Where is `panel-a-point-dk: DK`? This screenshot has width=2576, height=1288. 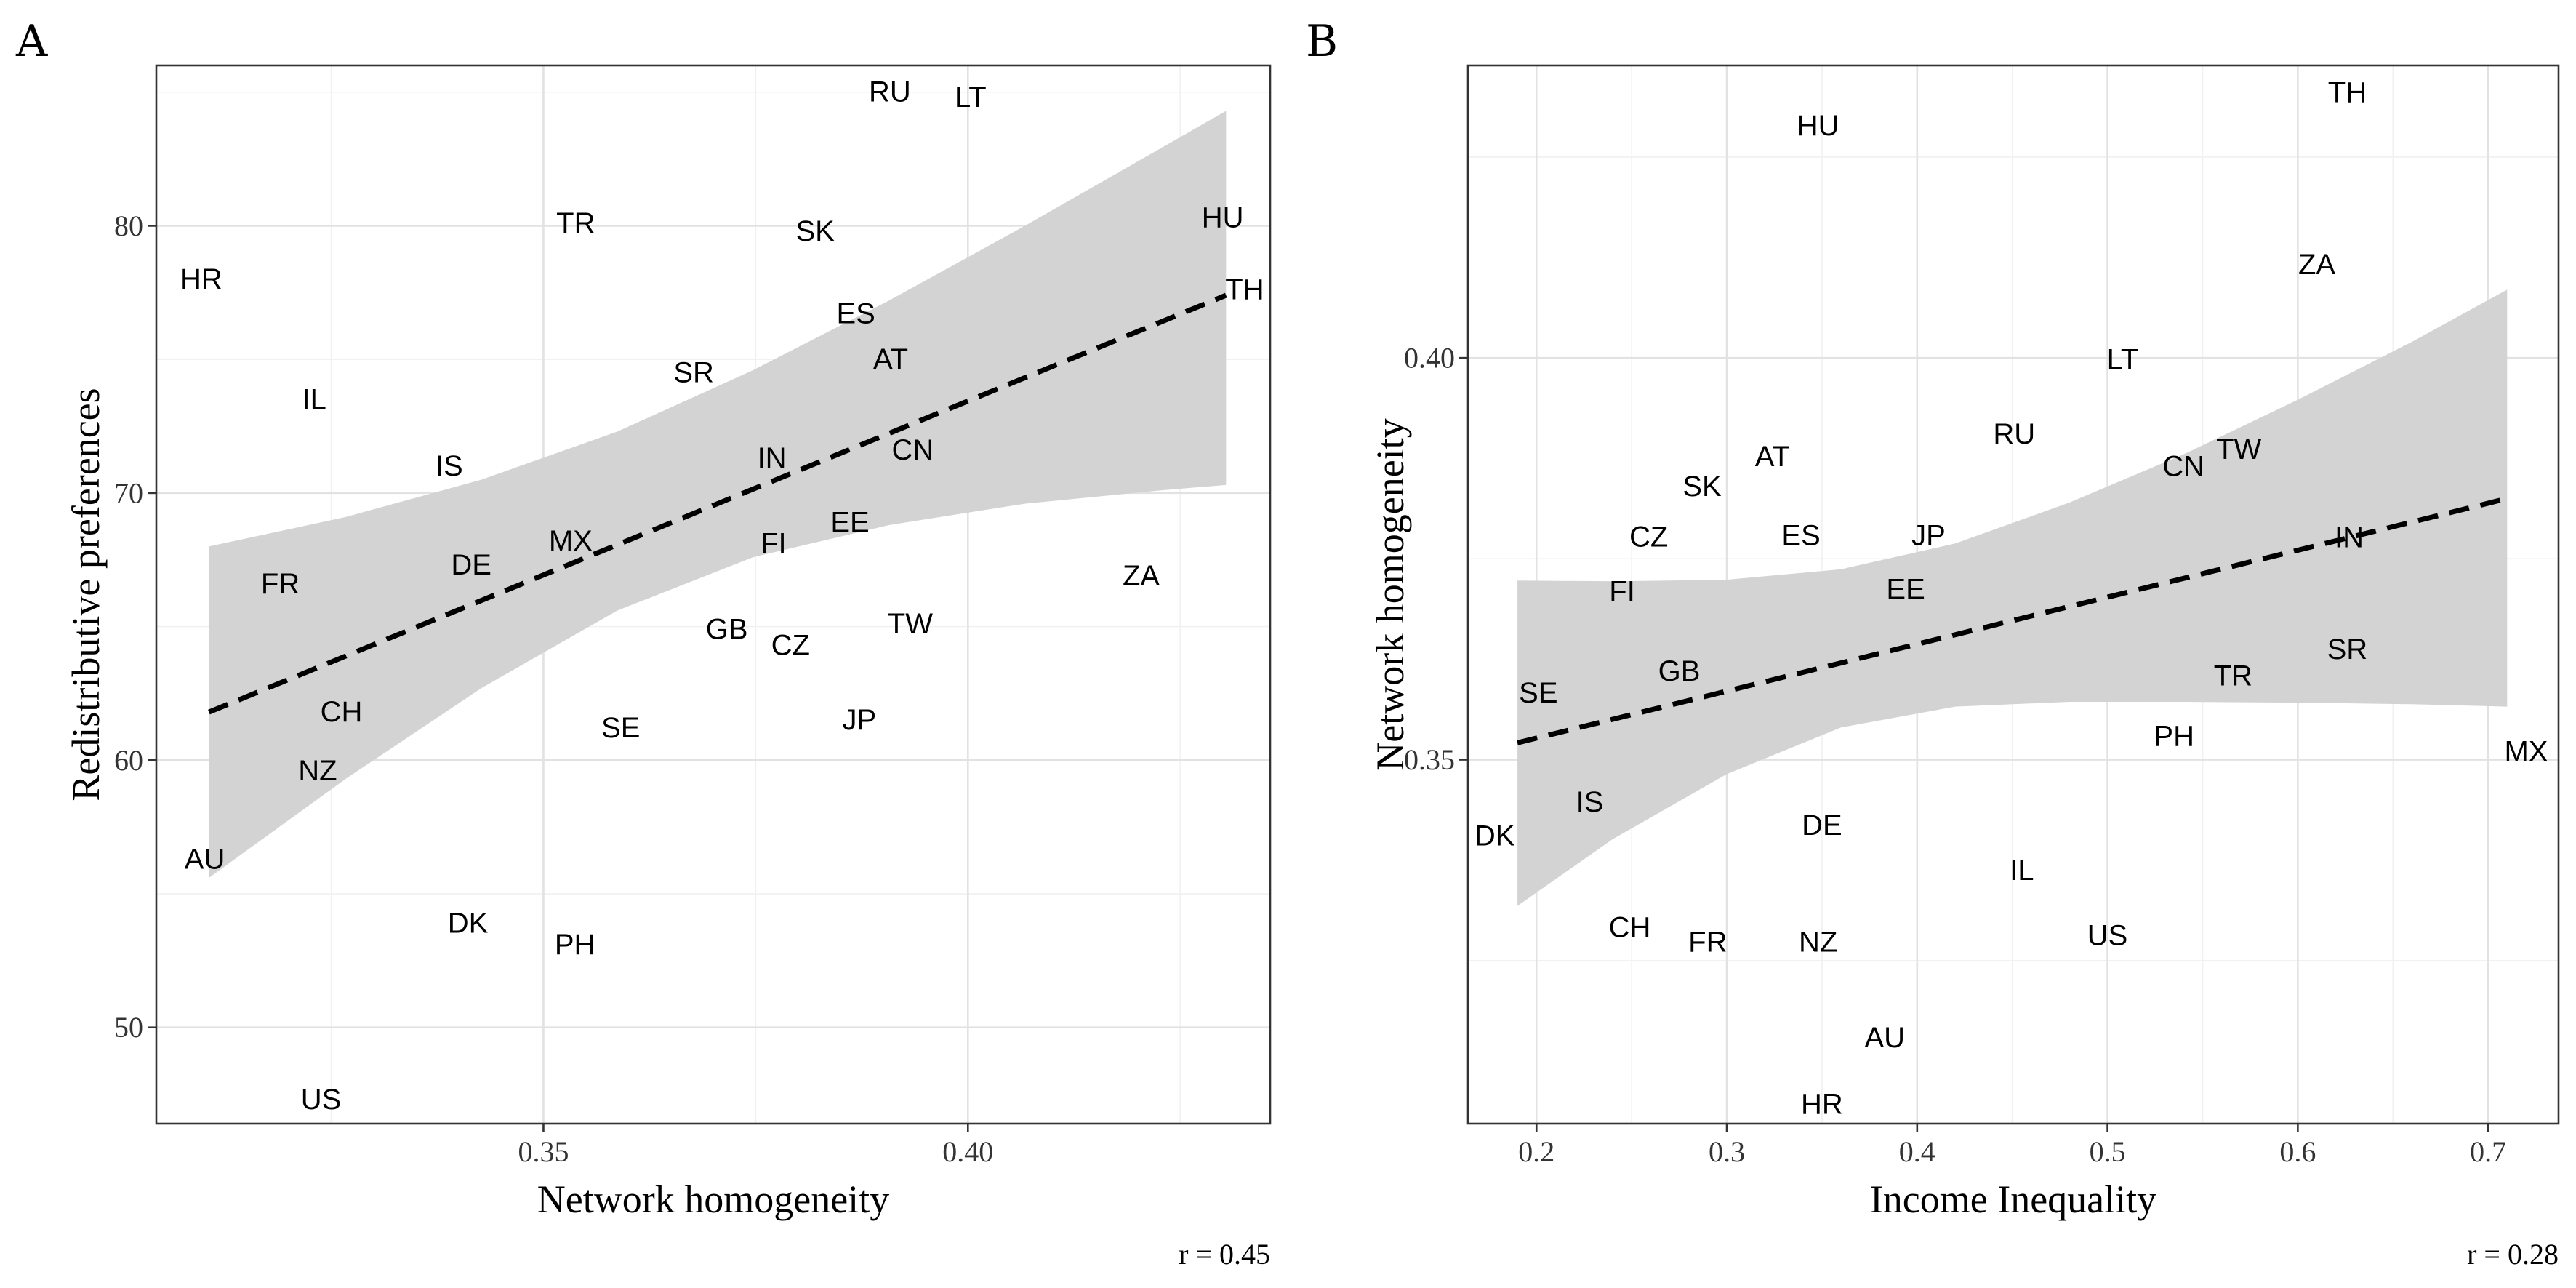
panel-a-point-dk: DK is located at coordinates (469, 923).